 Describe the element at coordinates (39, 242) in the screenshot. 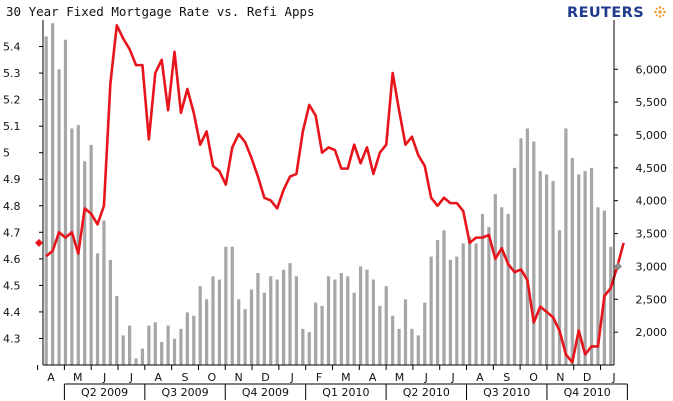

I see `left-current-marker` at that location.